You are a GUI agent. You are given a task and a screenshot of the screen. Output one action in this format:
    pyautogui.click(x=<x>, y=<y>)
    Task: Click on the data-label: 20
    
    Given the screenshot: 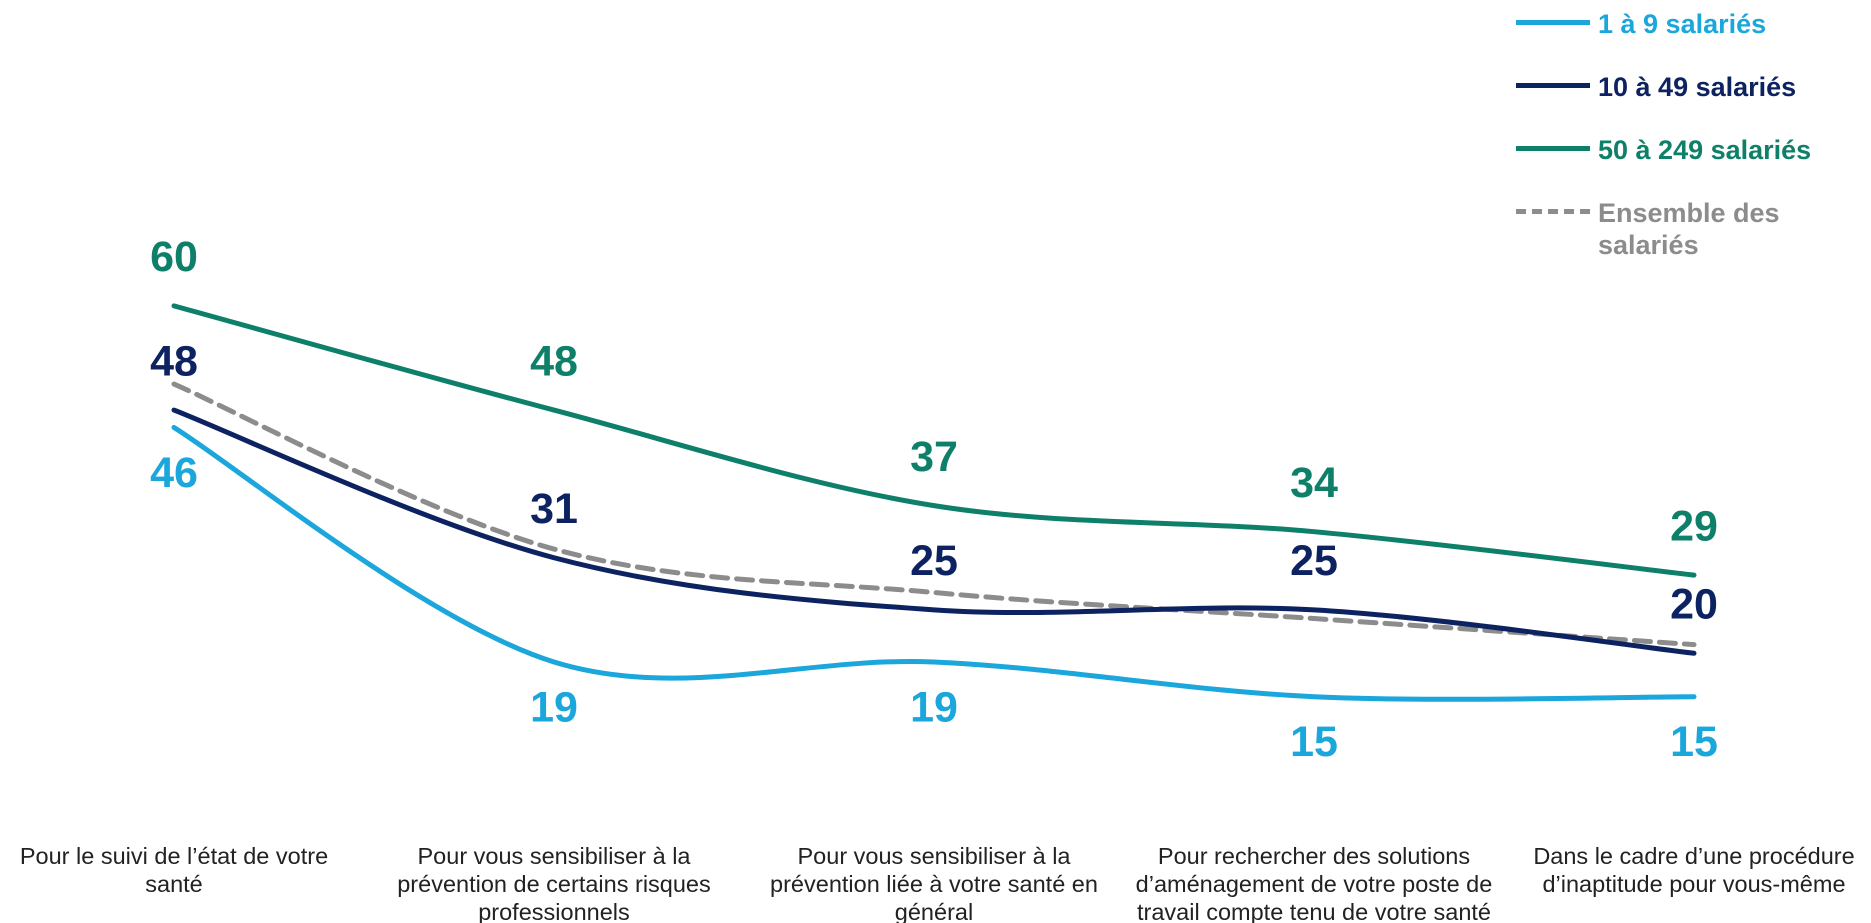 What is the action you would take?
    pyautogui.click(x=1694, y=605)
    